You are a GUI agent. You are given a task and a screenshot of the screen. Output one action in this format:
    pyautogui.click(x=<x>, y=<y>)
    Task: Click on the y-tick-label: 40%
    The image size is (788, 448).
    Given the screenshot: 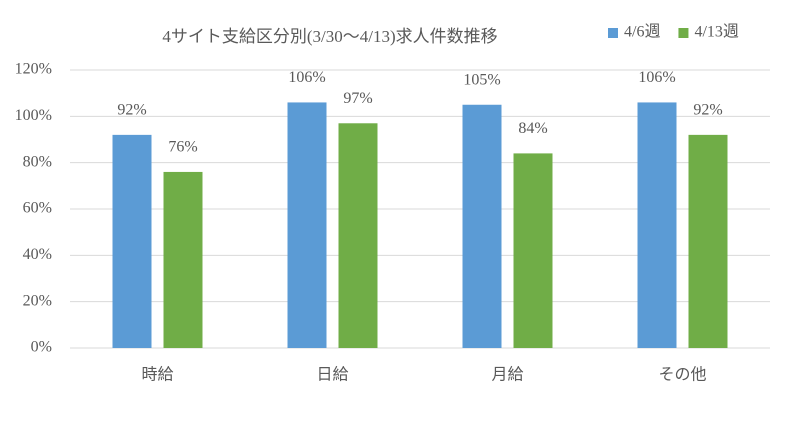 What is the action you would take?
    pyautogui.click(x=37, y=254)
    